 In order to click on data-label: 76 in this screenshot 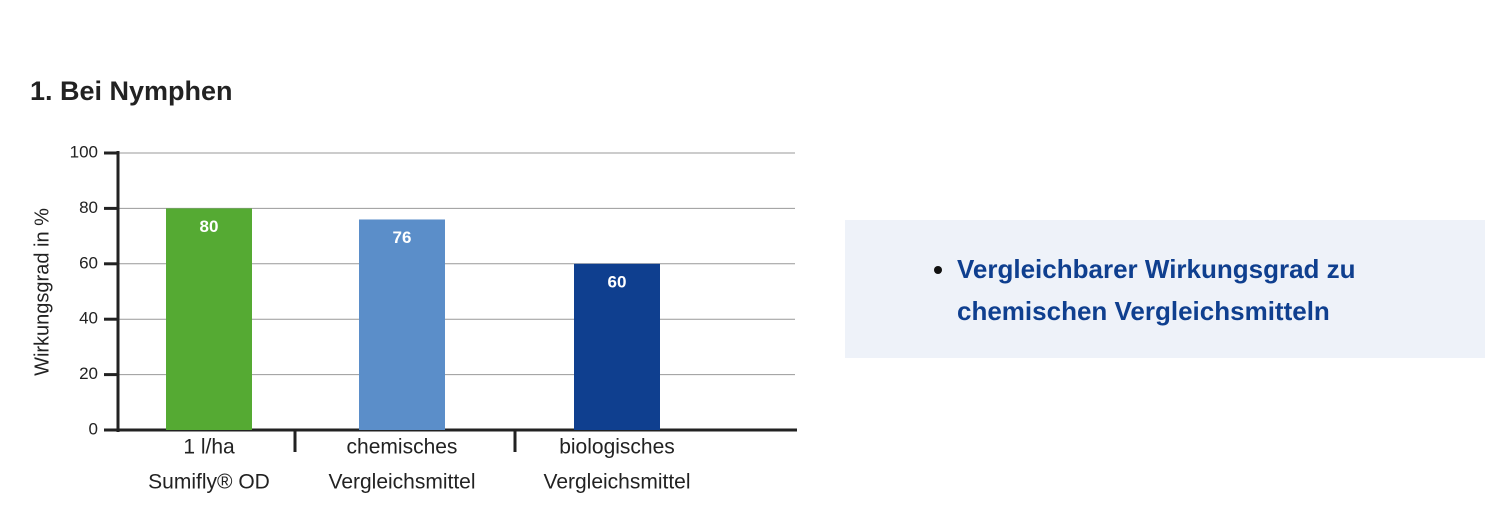, I will do `click(402, 237)`.